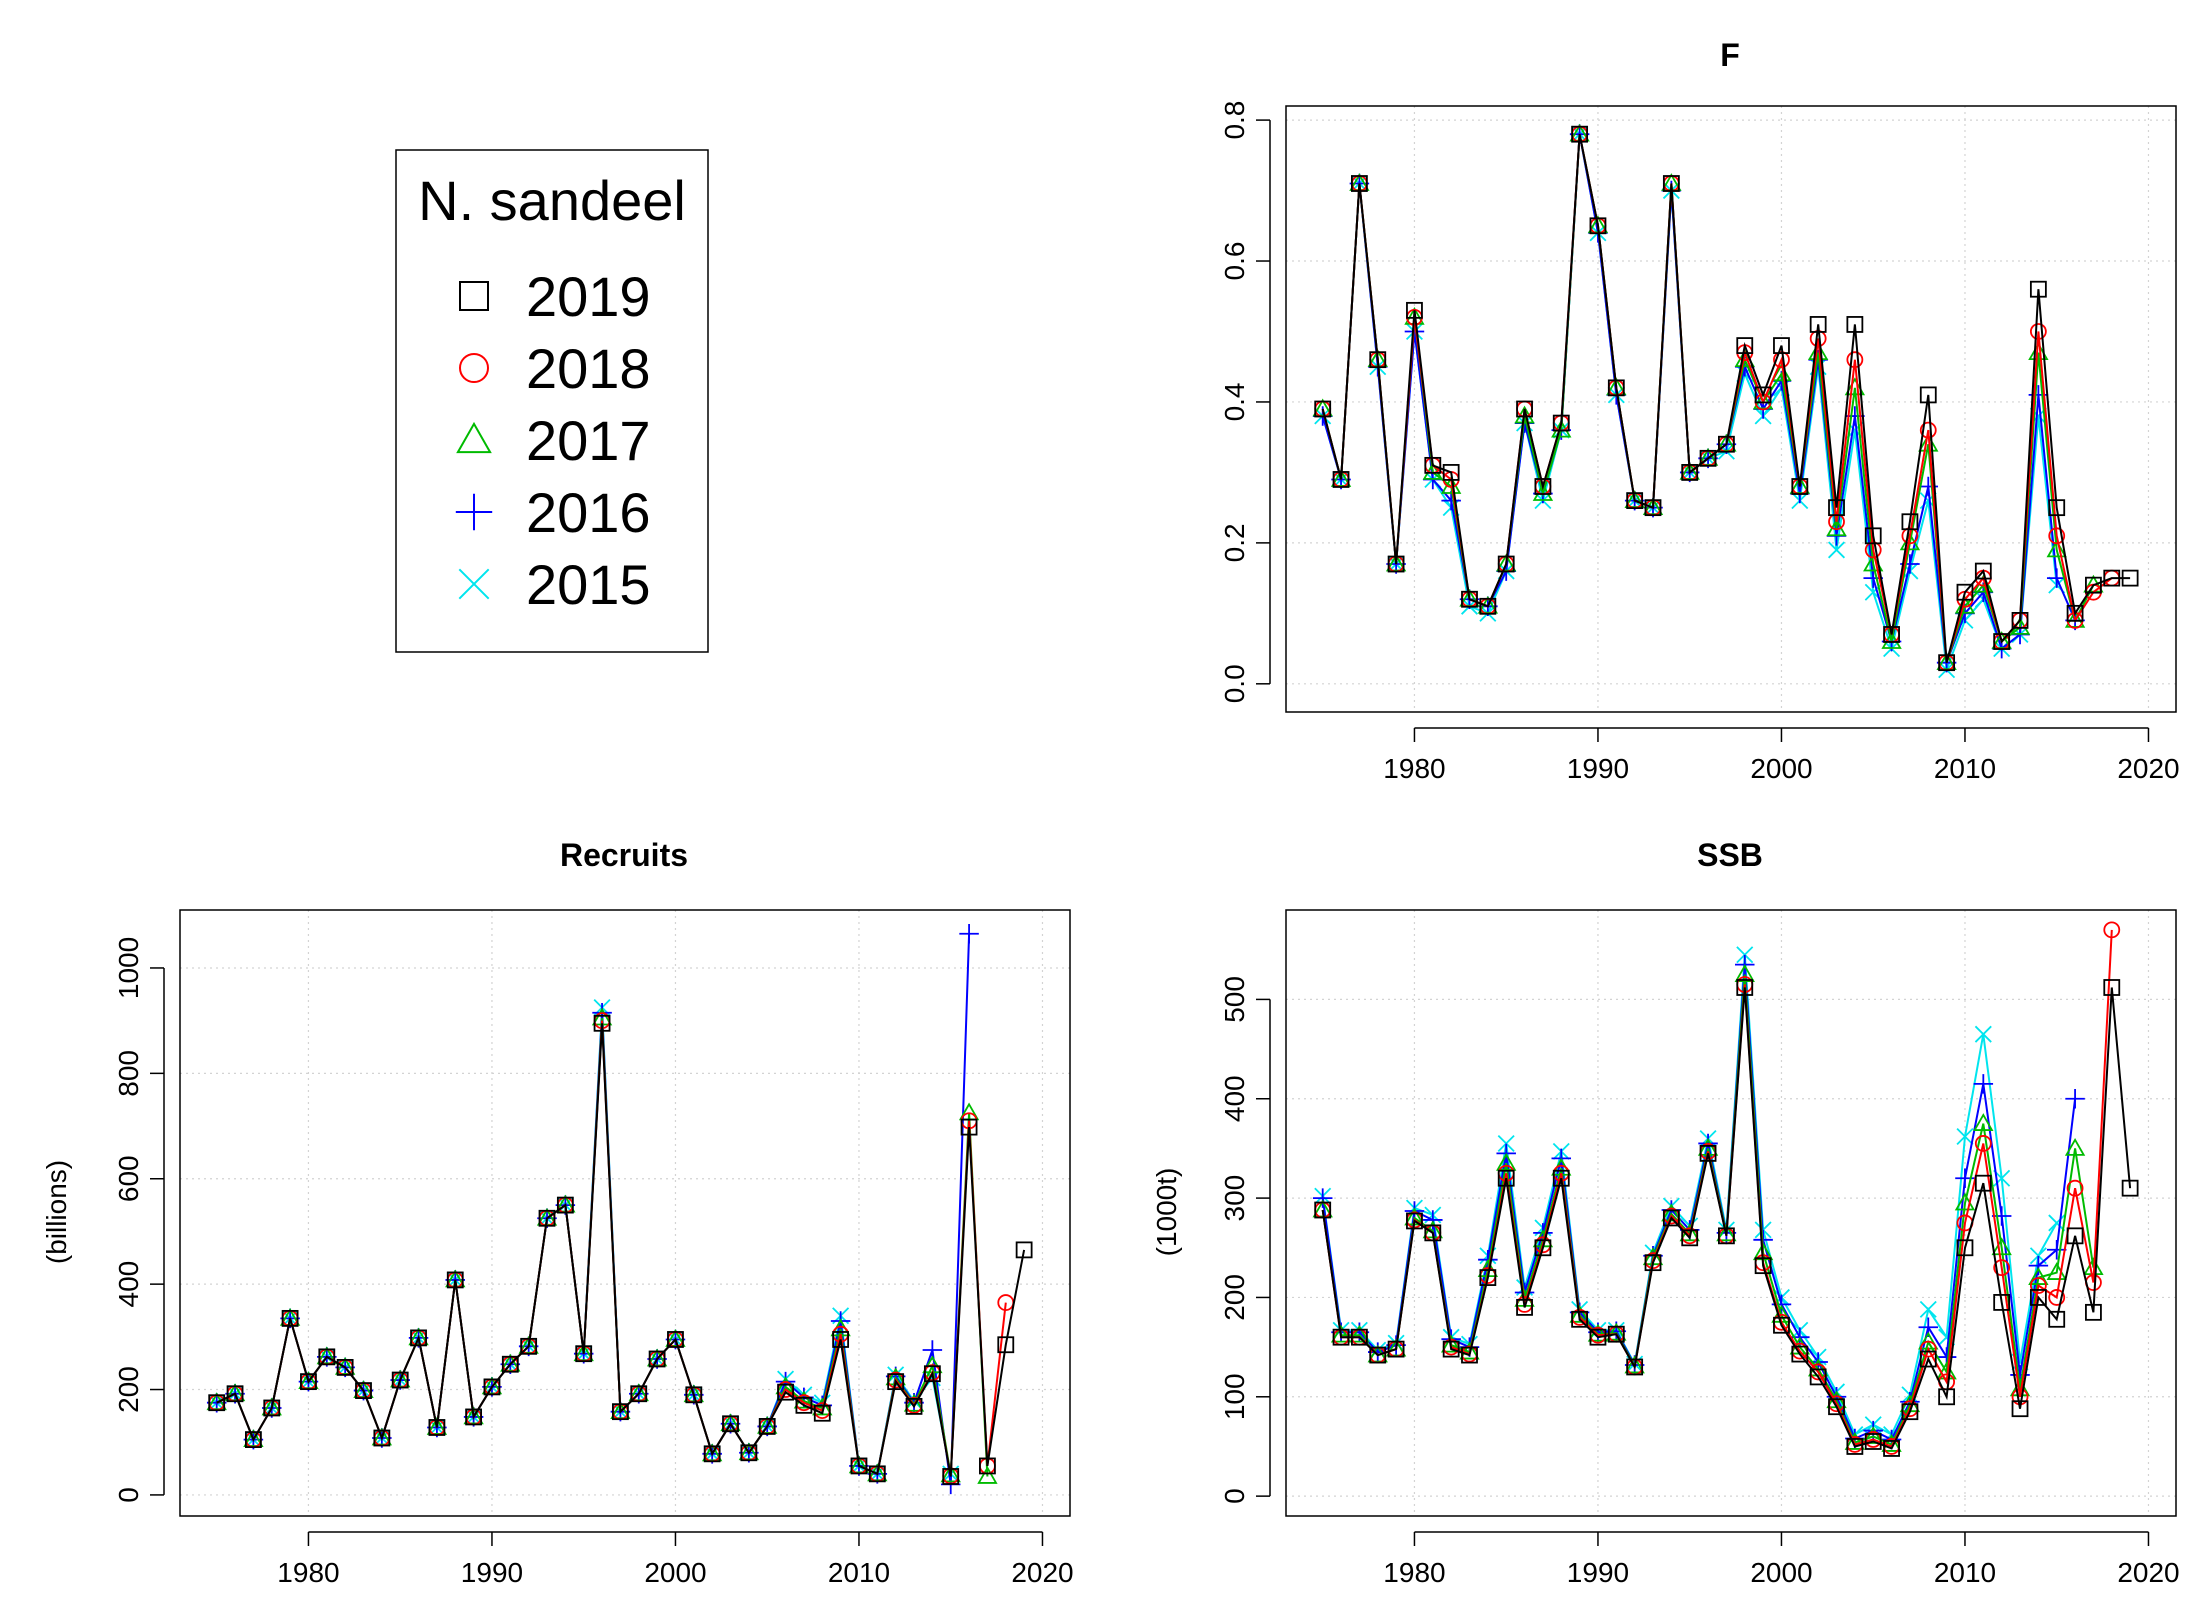 The height and width of the screenshot is (1605, 2200). I want to click on recruits-x-axis: 1980 1990 2000 2010 2020, so click(675, 1559).